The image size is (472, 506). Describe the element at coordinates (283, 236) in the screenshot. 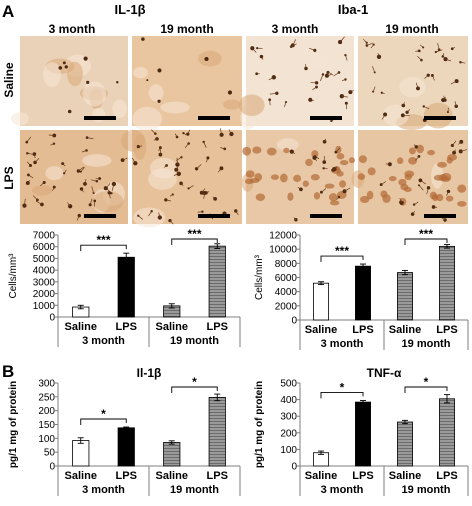

I see `y-tick-label: 12000` at that location.